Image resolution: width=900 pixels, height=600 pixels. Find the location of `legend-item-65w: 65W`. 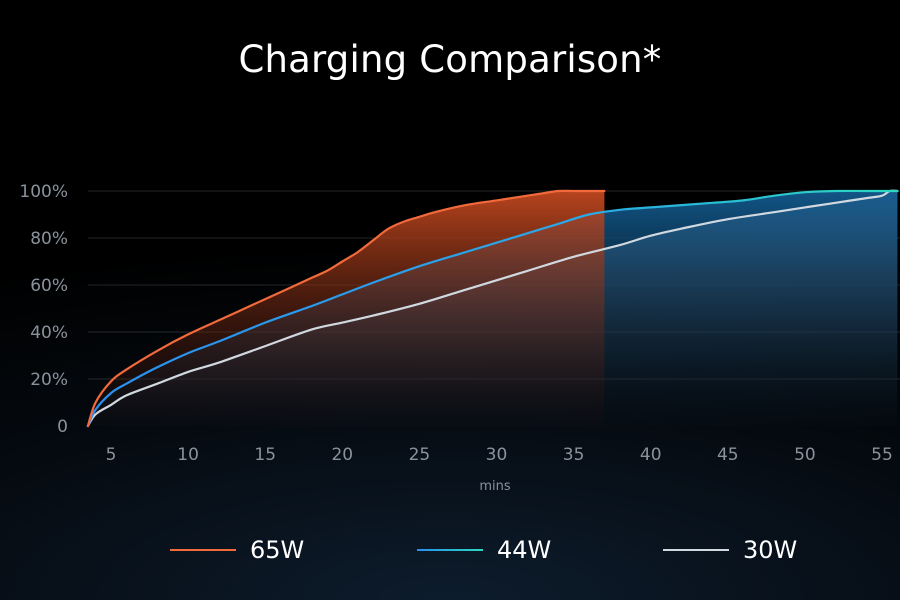

legend-item-65w: 65W is located at coordinates (237, 550).